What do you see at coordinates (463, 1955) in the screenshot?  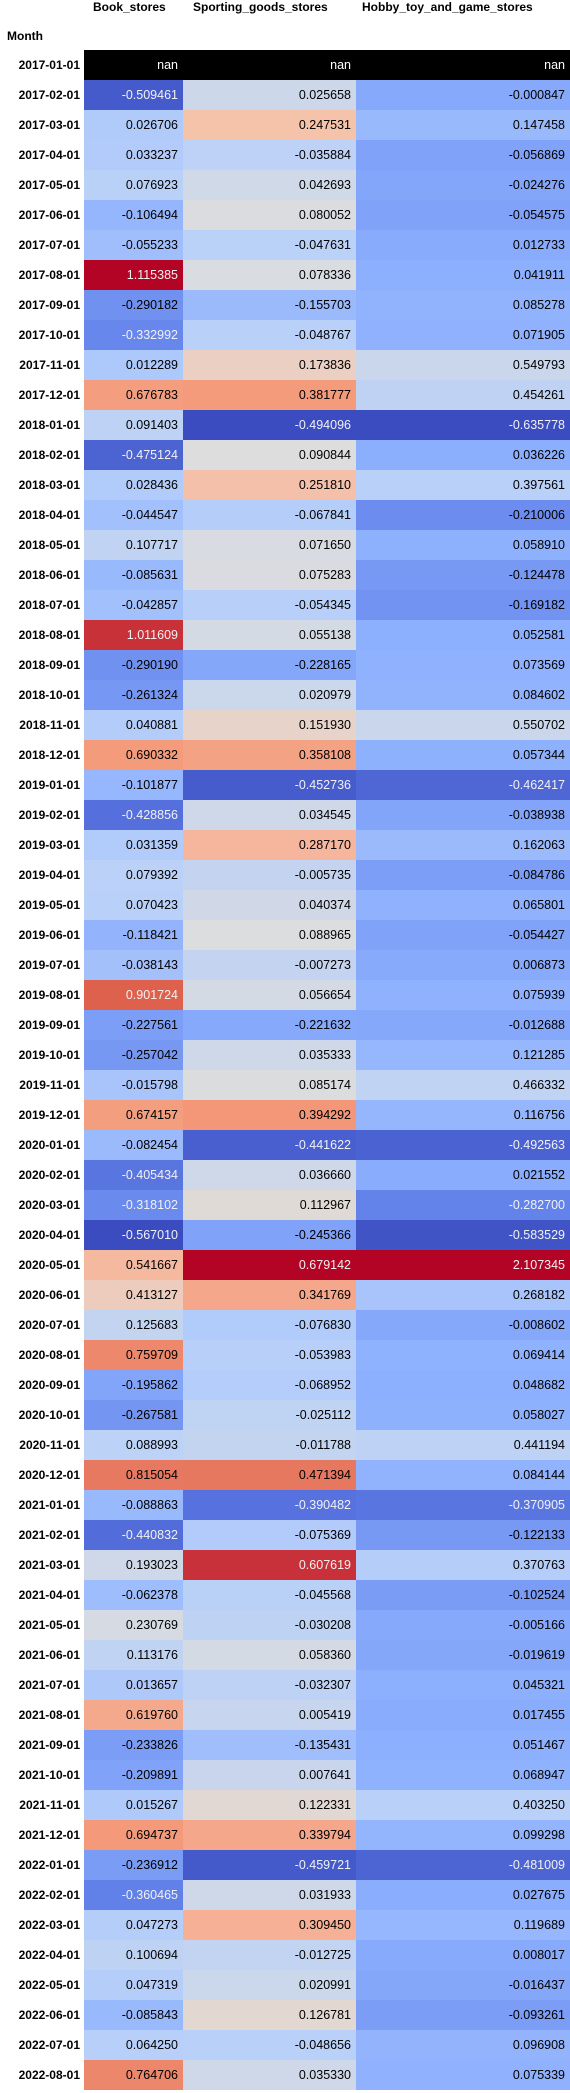 I see `heatmap-cell: 0.008017` at bounding box center [463, 1955].